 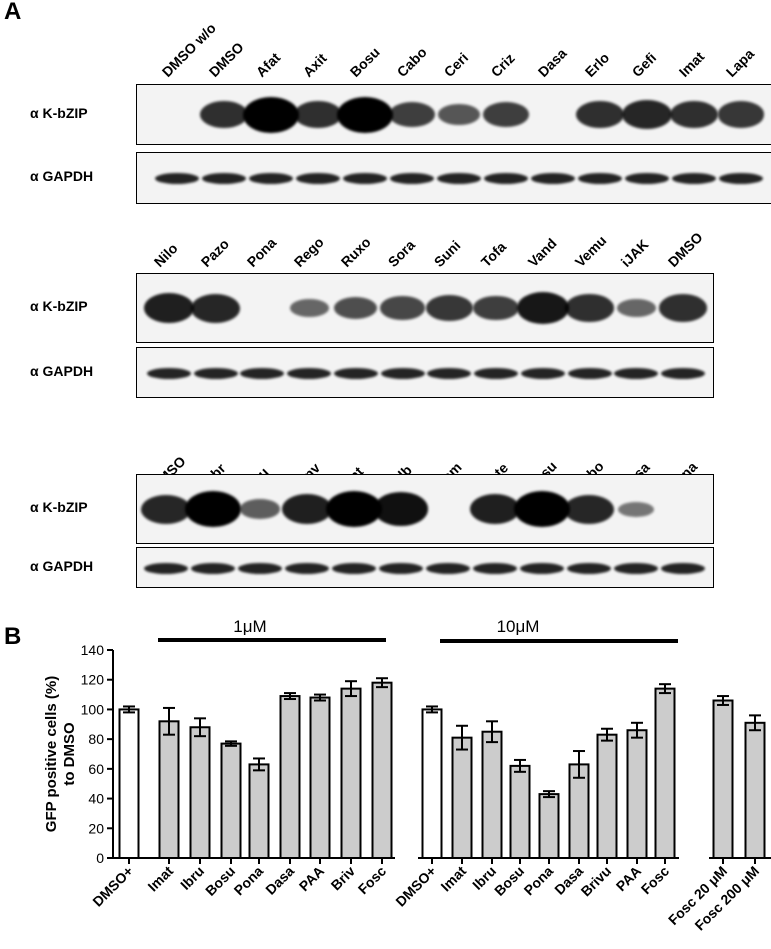 I want to click on y-tick-label: 140, so click(x=93, y=650).